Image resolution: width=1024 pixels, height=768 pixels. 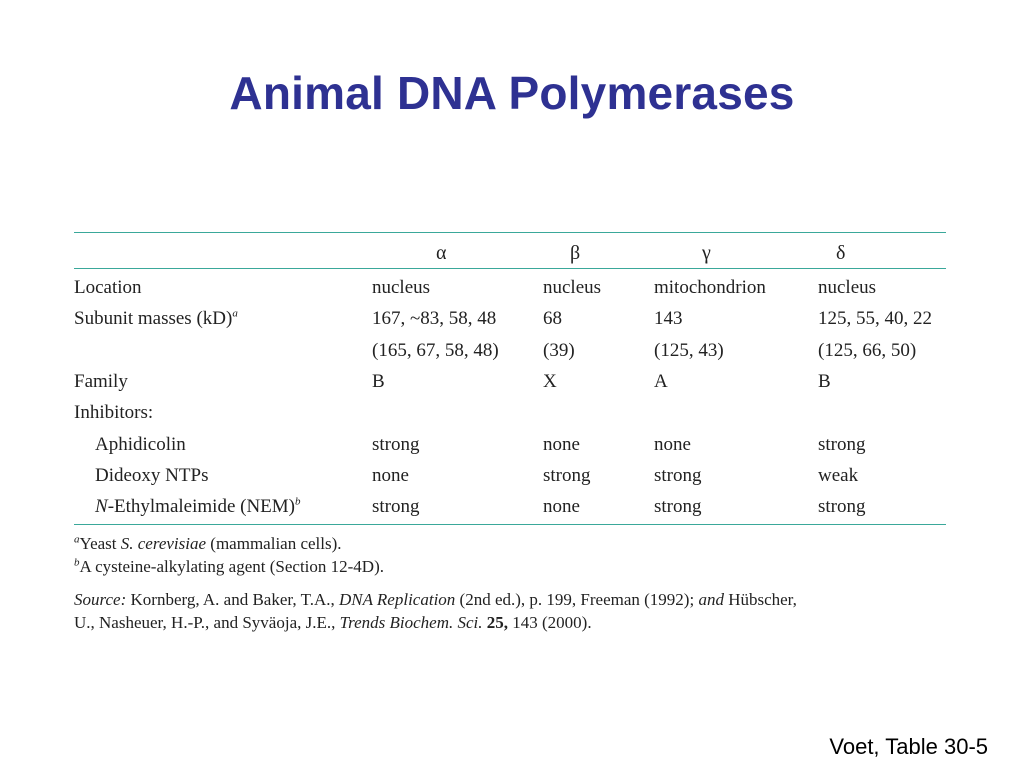 I want to click on table-cell: weak, so click(x=838, y=475).